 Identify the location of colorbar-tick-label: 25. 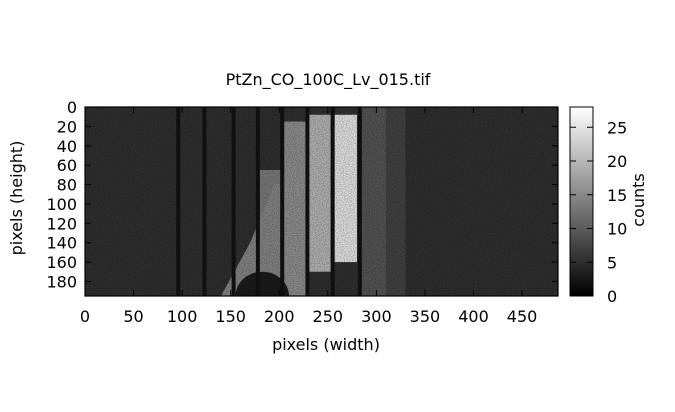
(617, 127).